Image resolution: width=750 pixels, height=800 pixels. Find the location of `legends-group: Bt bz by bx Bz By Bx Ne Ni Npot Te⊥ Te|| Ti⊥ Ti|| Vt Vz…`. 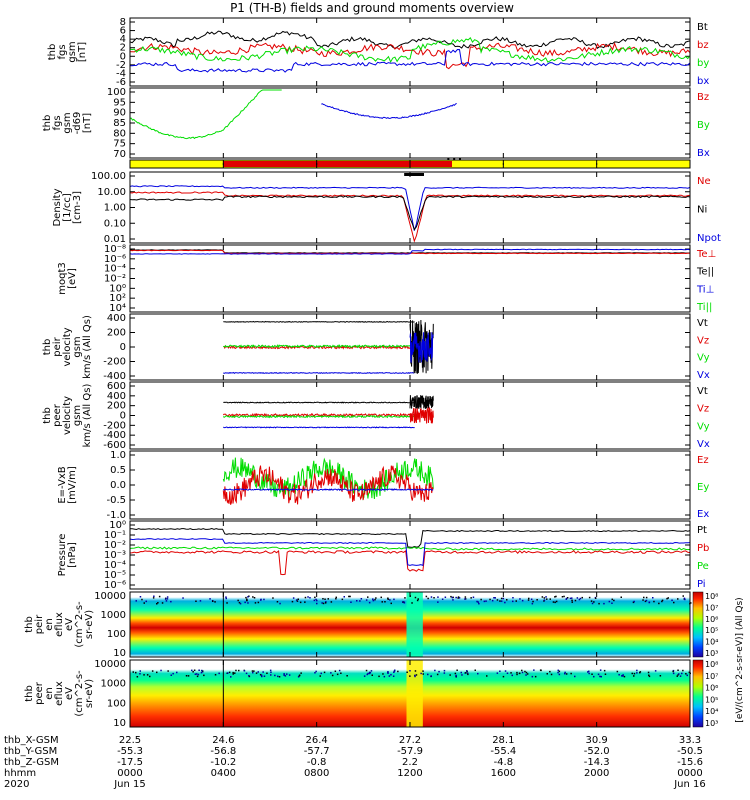

legends-group: Bt bz by bx Bz By Bx Ne Ni Npot Te⊥ Te|| Ti⊥ Ti|| Vt Vz… is located at coordinates (708, 306).